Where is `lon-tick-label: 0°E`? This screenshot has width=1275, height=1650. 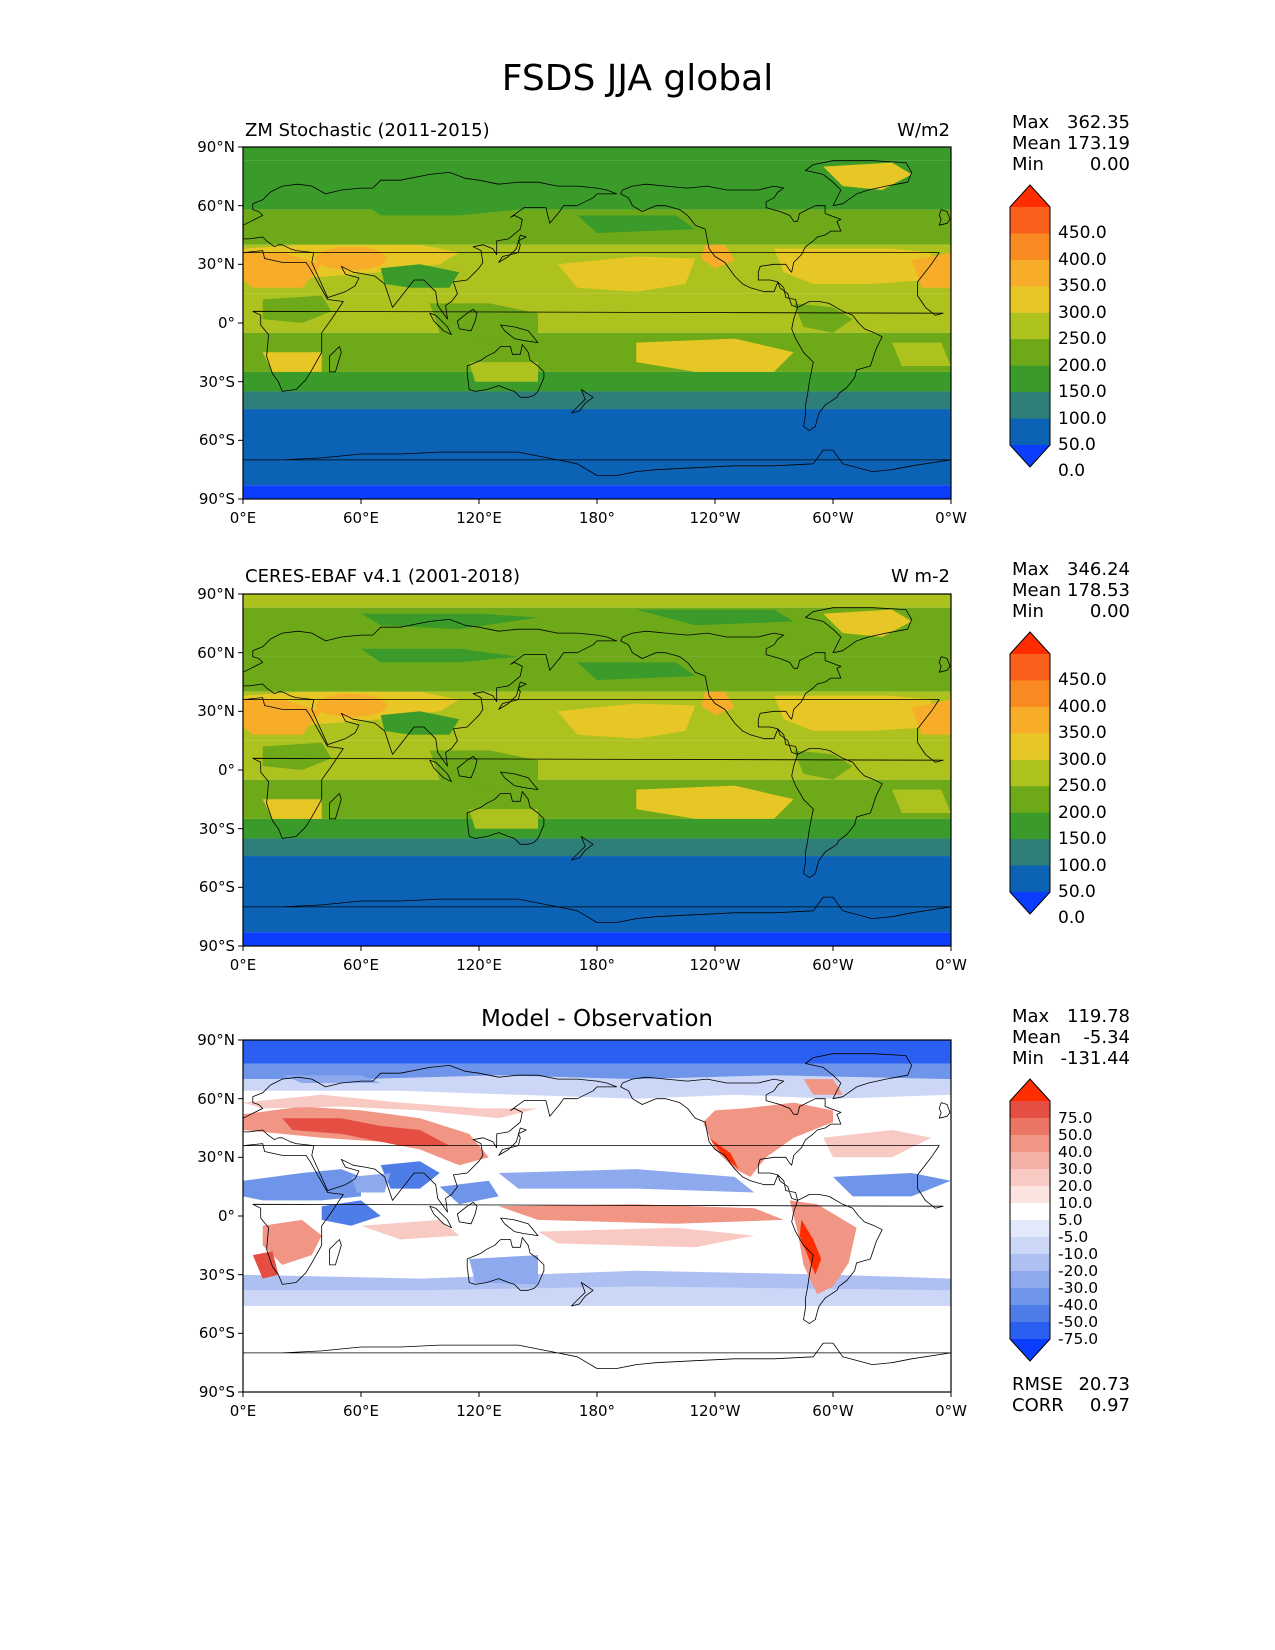
lon-tick-label: 0°E is located at coordinates (243, 518).